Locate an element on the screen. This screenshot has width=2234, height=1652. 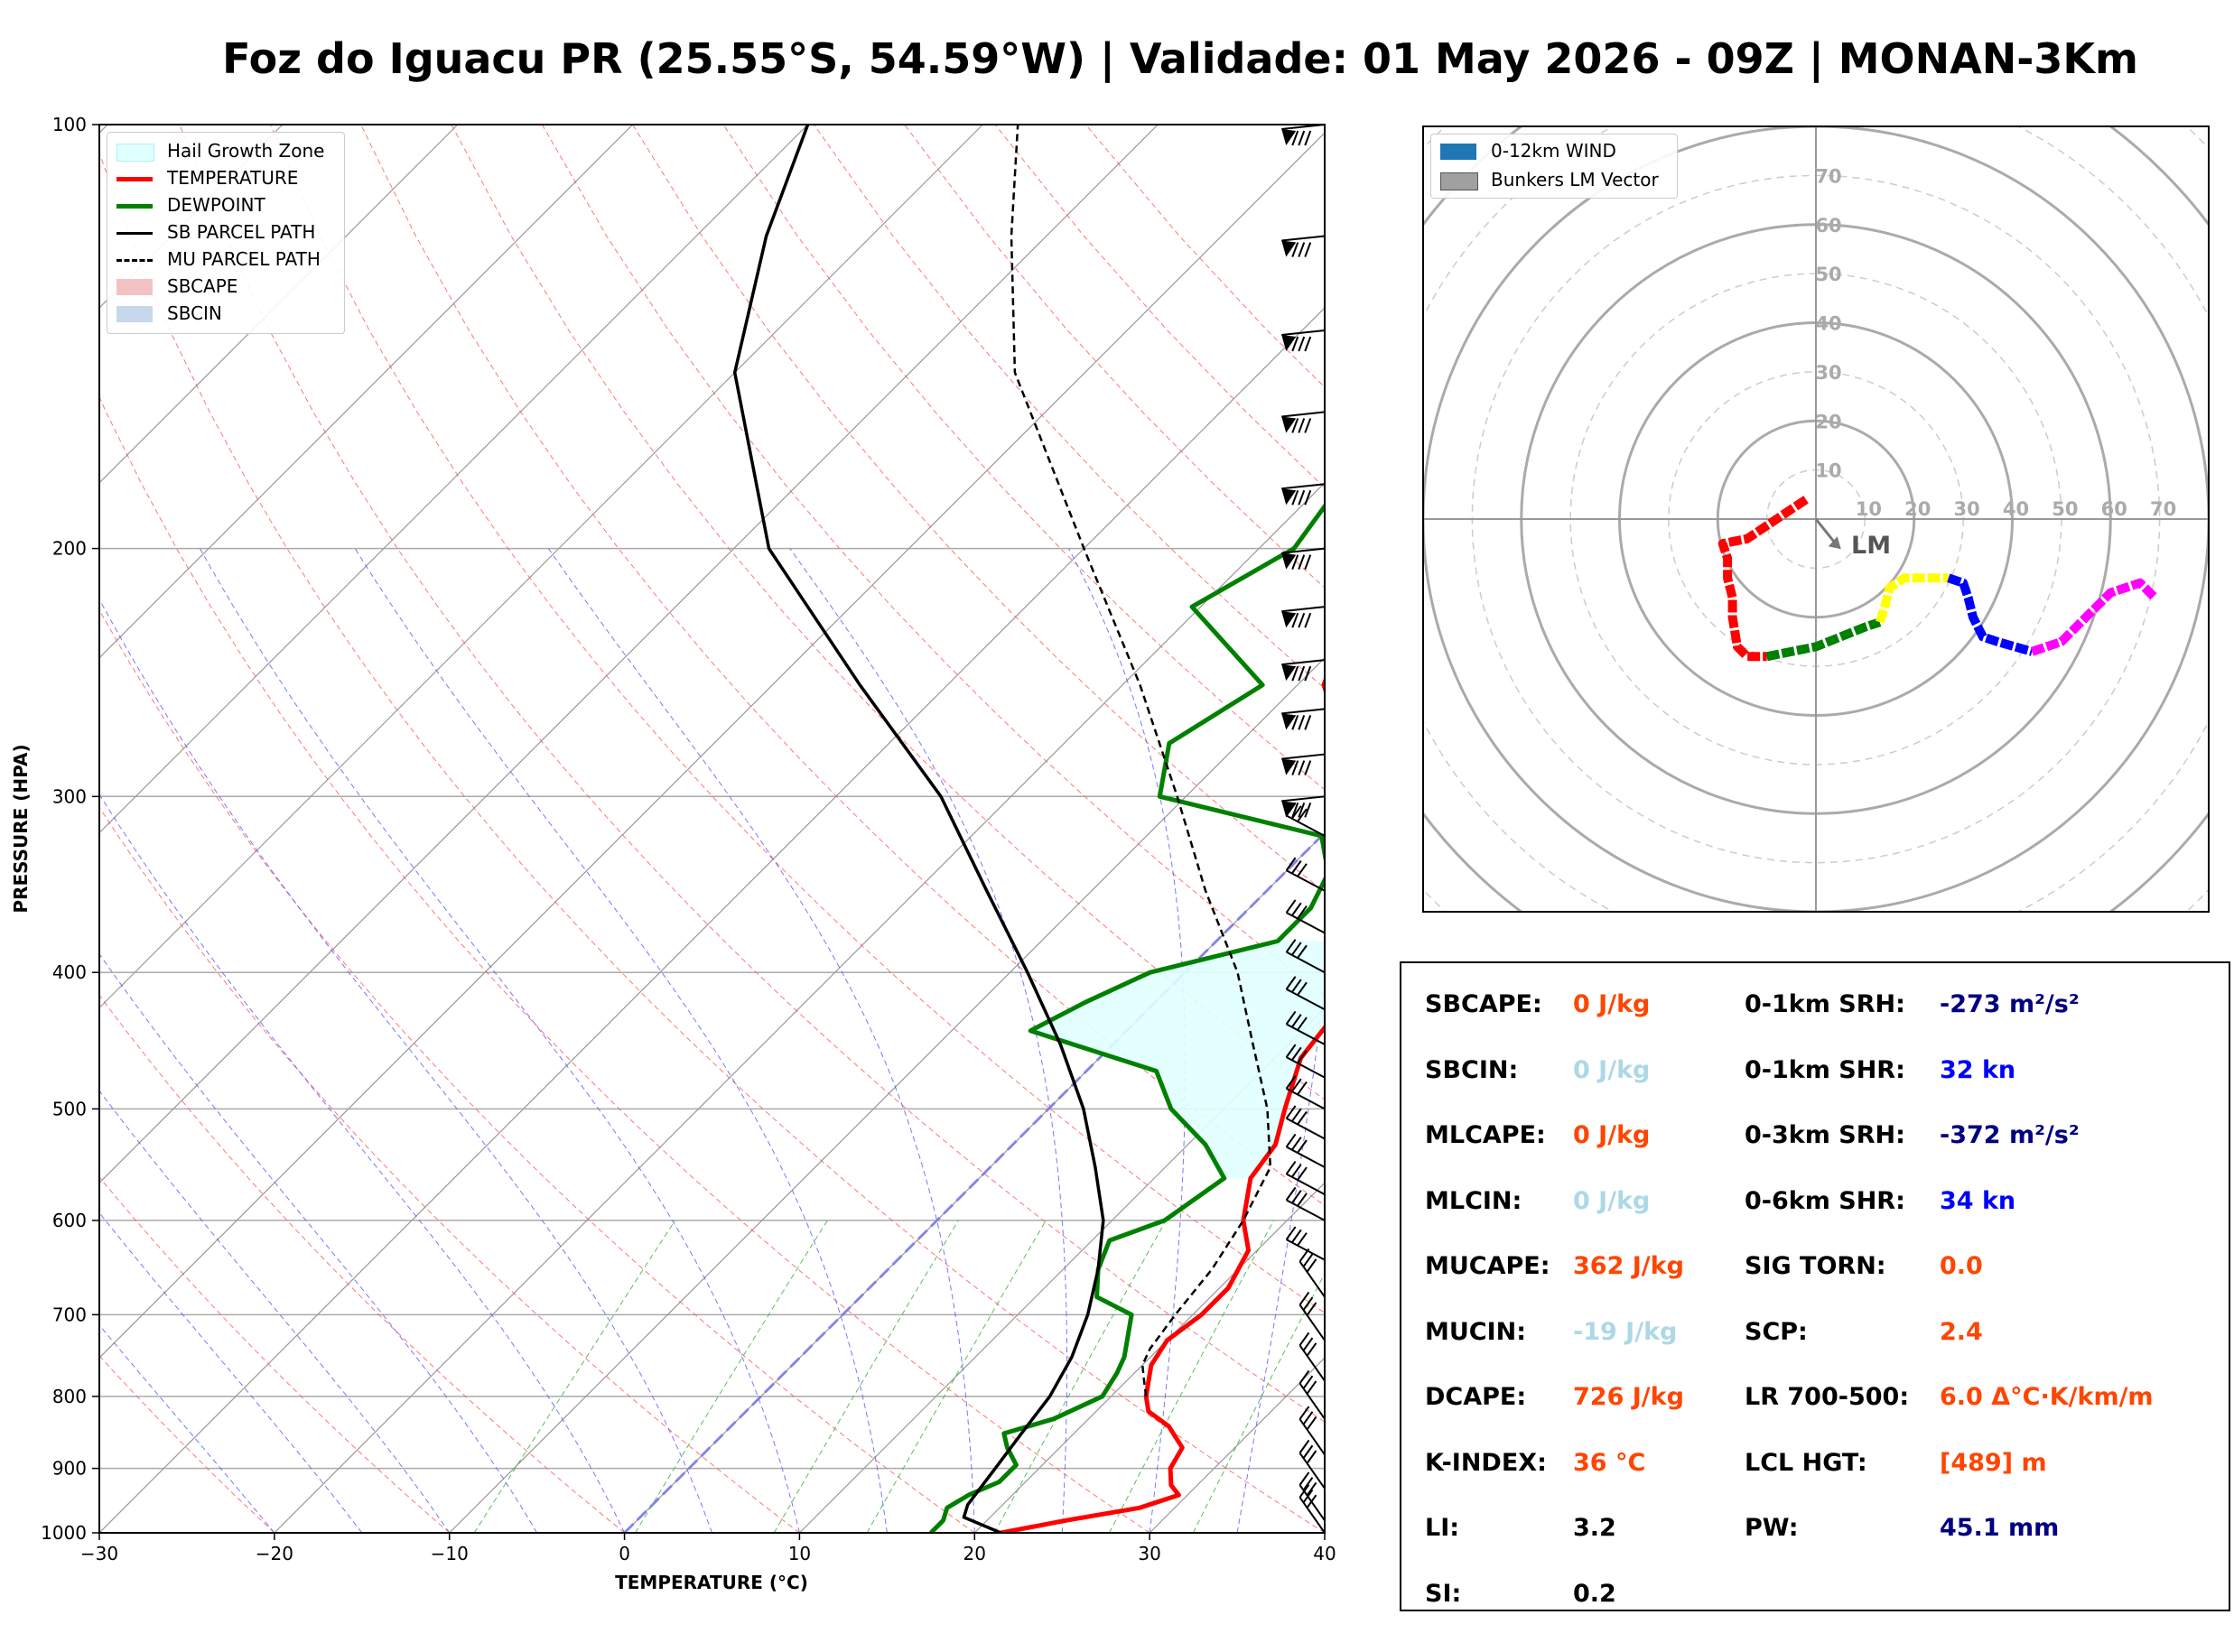
hodograph-ring-label: 20 is located at coordinates (1917, 509).